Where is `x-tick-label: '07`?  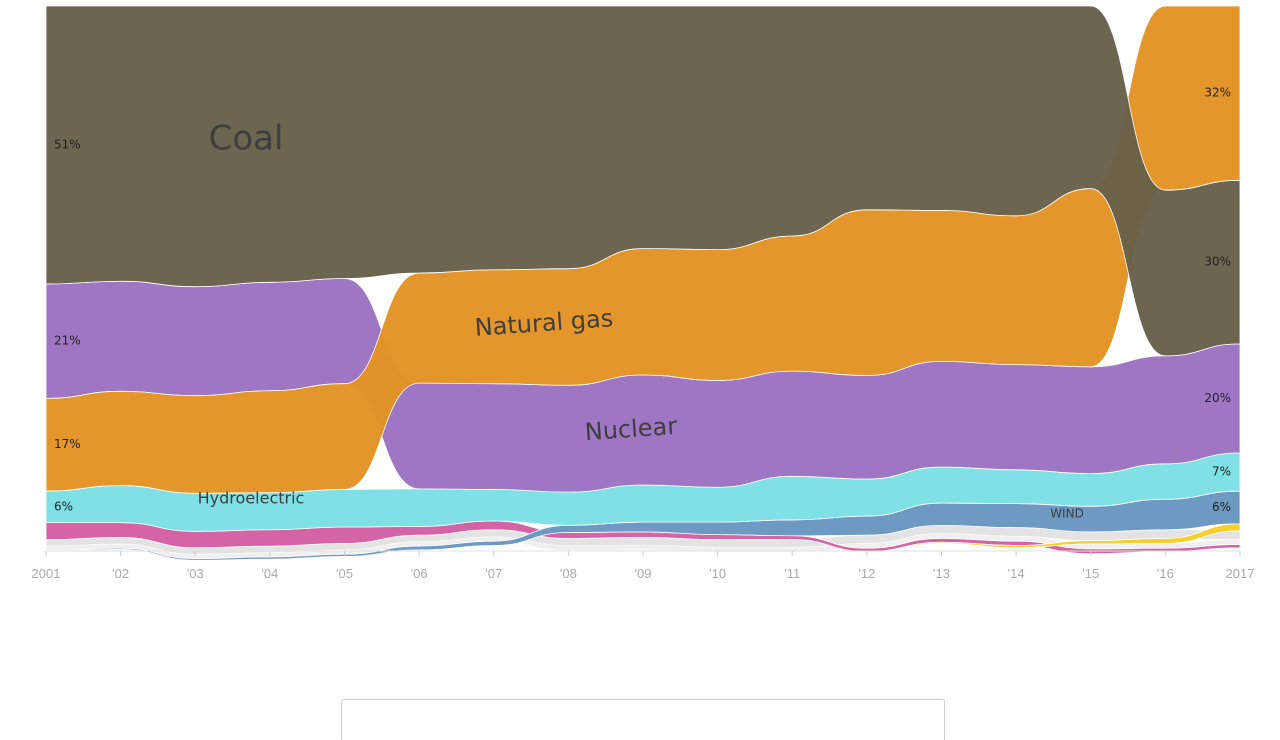
x-tick-label: '07 is located at coordinates (493, 573).